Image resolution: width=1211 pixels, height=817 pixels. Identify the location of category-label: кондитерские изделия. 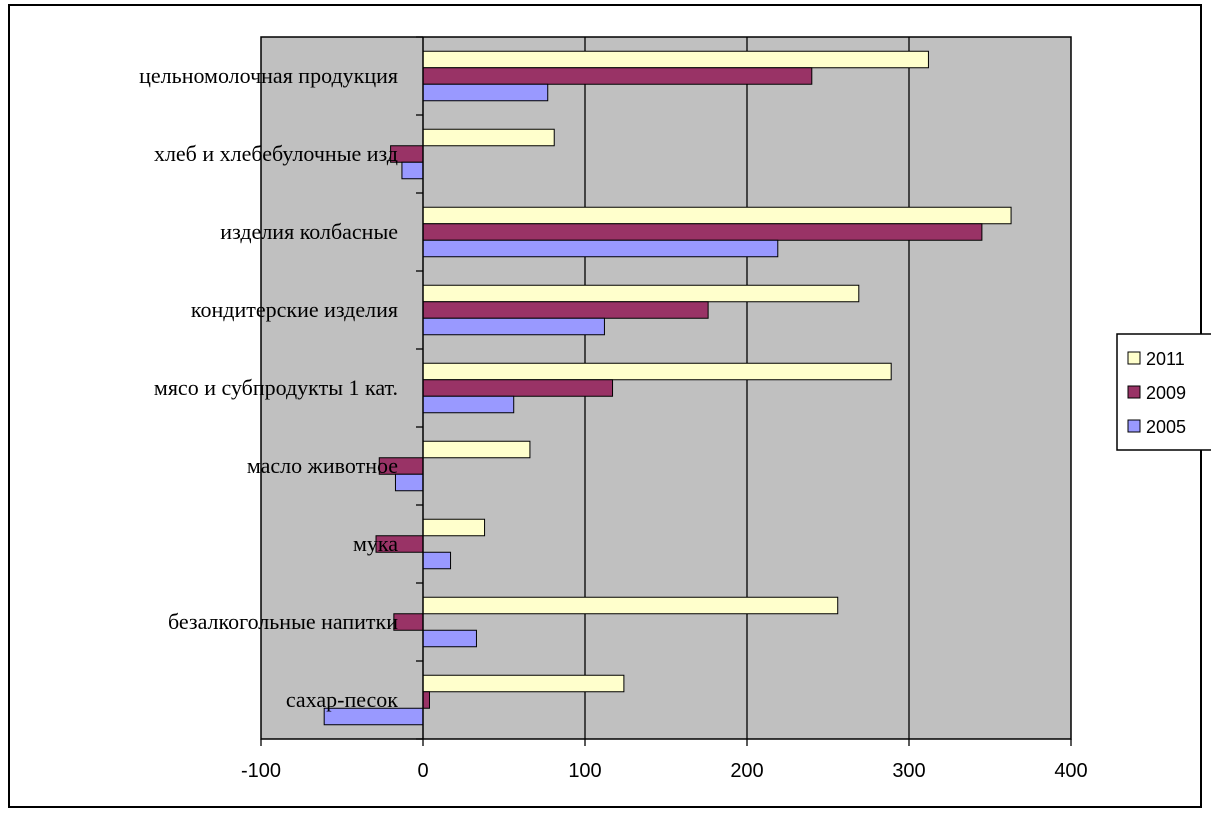
(294, 309).